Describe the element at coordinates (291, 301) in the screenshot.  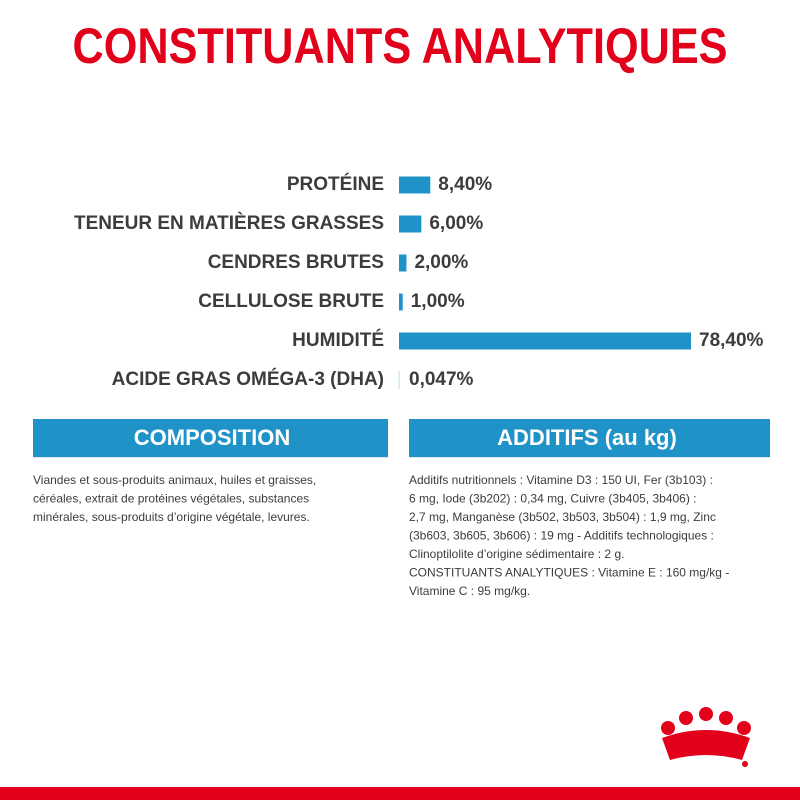
I see `category-label: CELLULOSE BRUTE` at that location.